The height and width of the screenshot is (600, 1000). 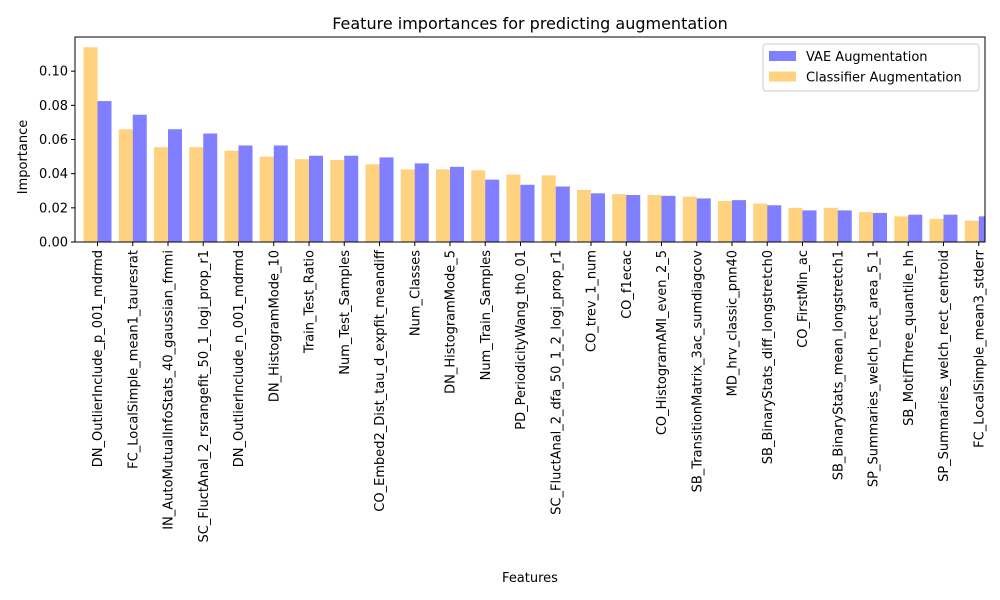 What do you see at coordinates (415, 293) in the screenshot?
I see `x-tick-label: Num_Classes` at bounding box center [415, 293].